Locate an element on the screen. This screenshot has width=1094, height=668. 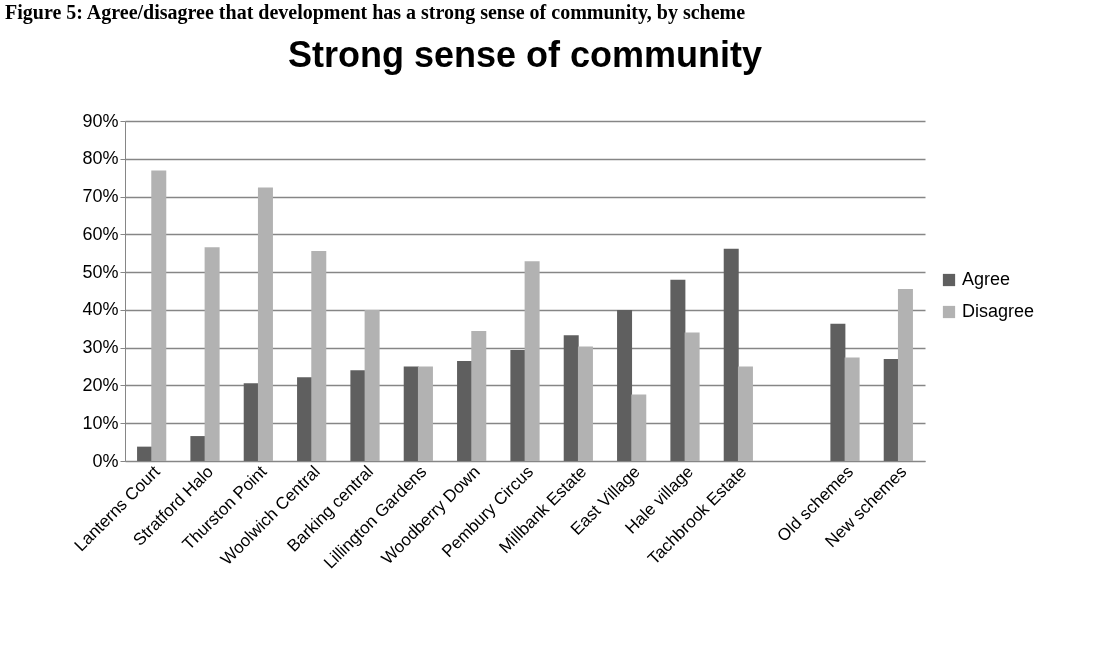
y-tick-label: 90% is located at coordinates (100, 120).